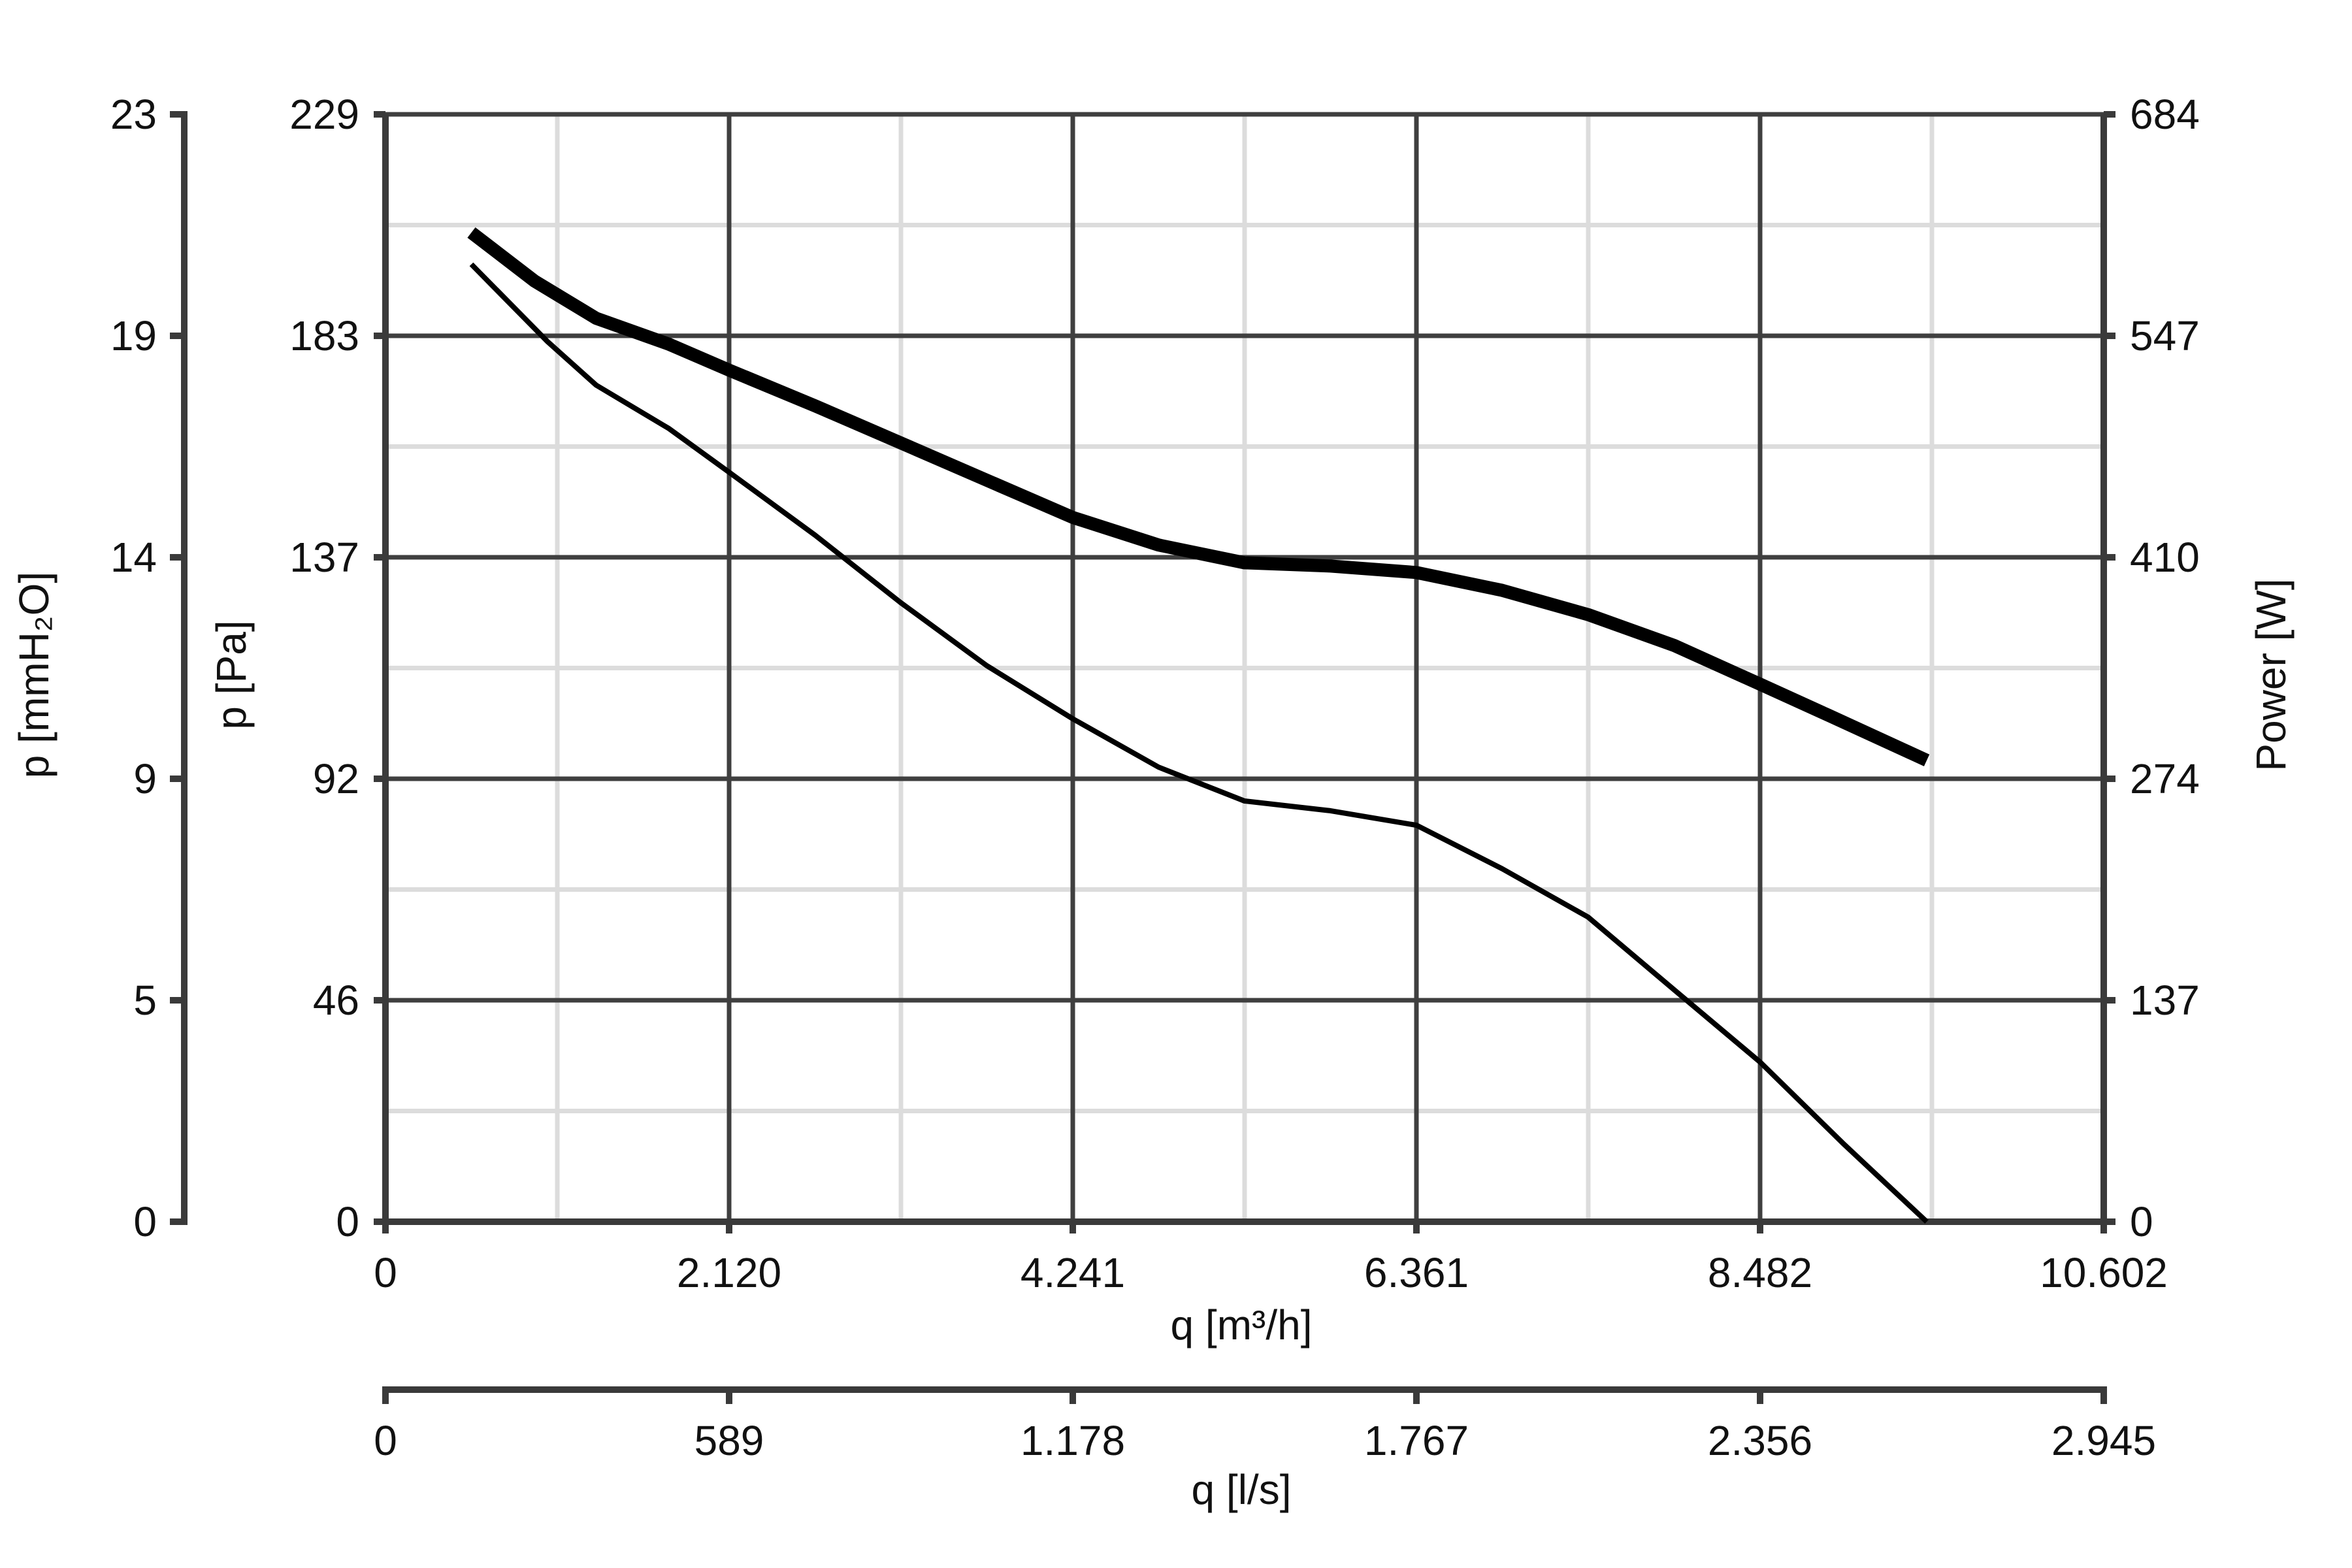  What do you see at coordinates (2165, 778) in the screenshot?
I see `right-y-tick-label: 274` at bounding box center [2165, 778].